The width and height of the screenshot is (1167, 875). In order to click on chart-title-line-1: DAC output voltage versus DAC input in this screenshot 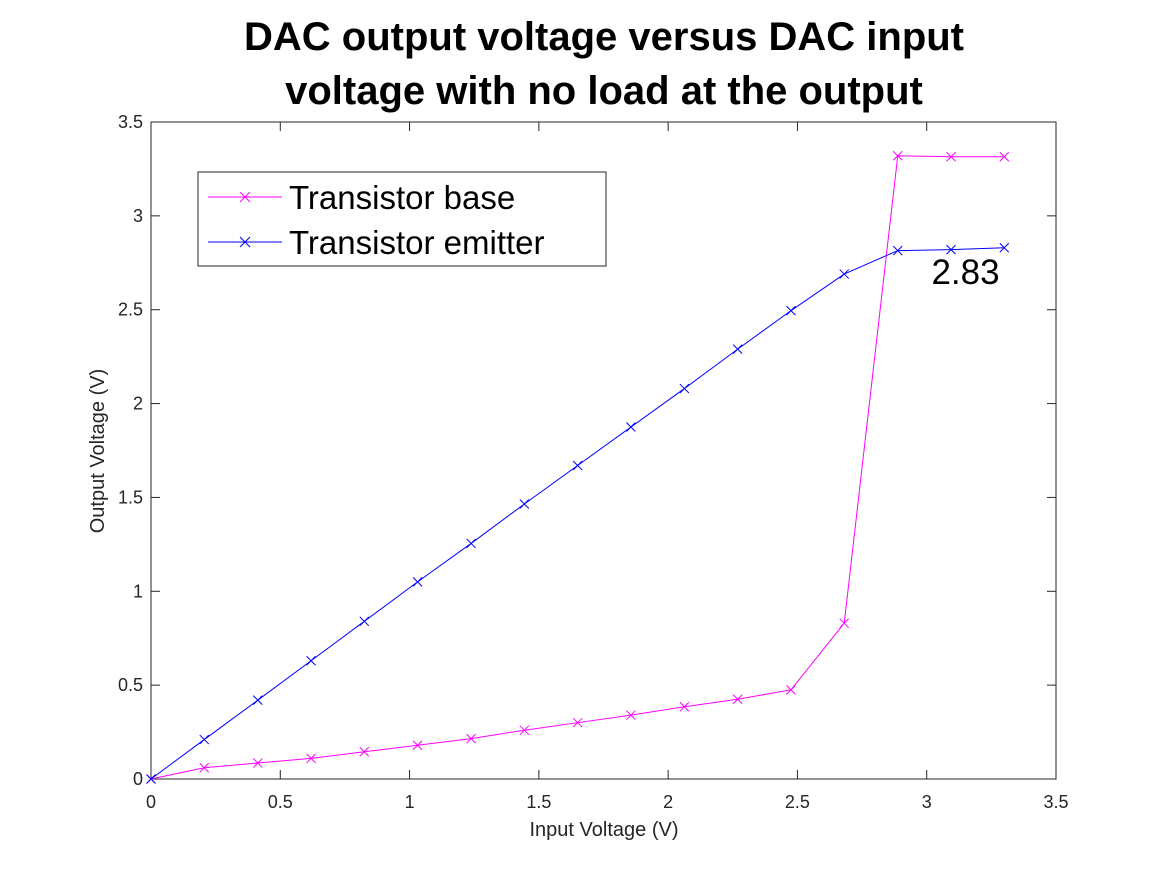, I will do `click(604, 37)`.